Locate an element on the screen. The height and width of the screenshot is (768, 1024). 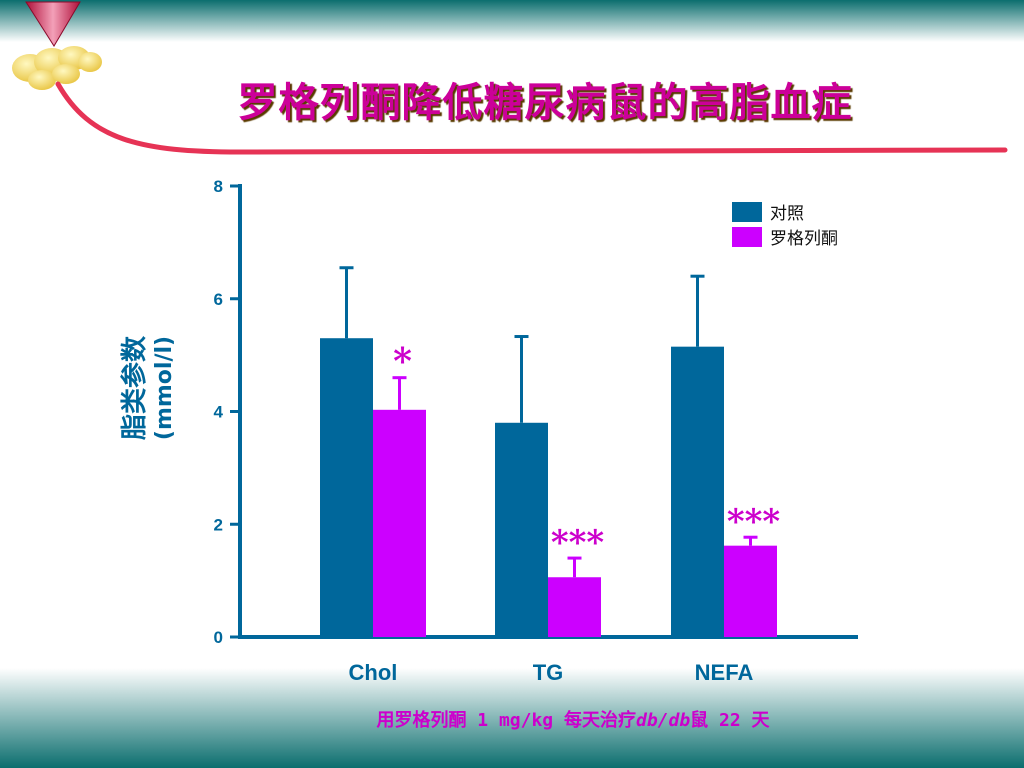
legend-swatch-rosiglitazone is located at coordinates (747, 236).